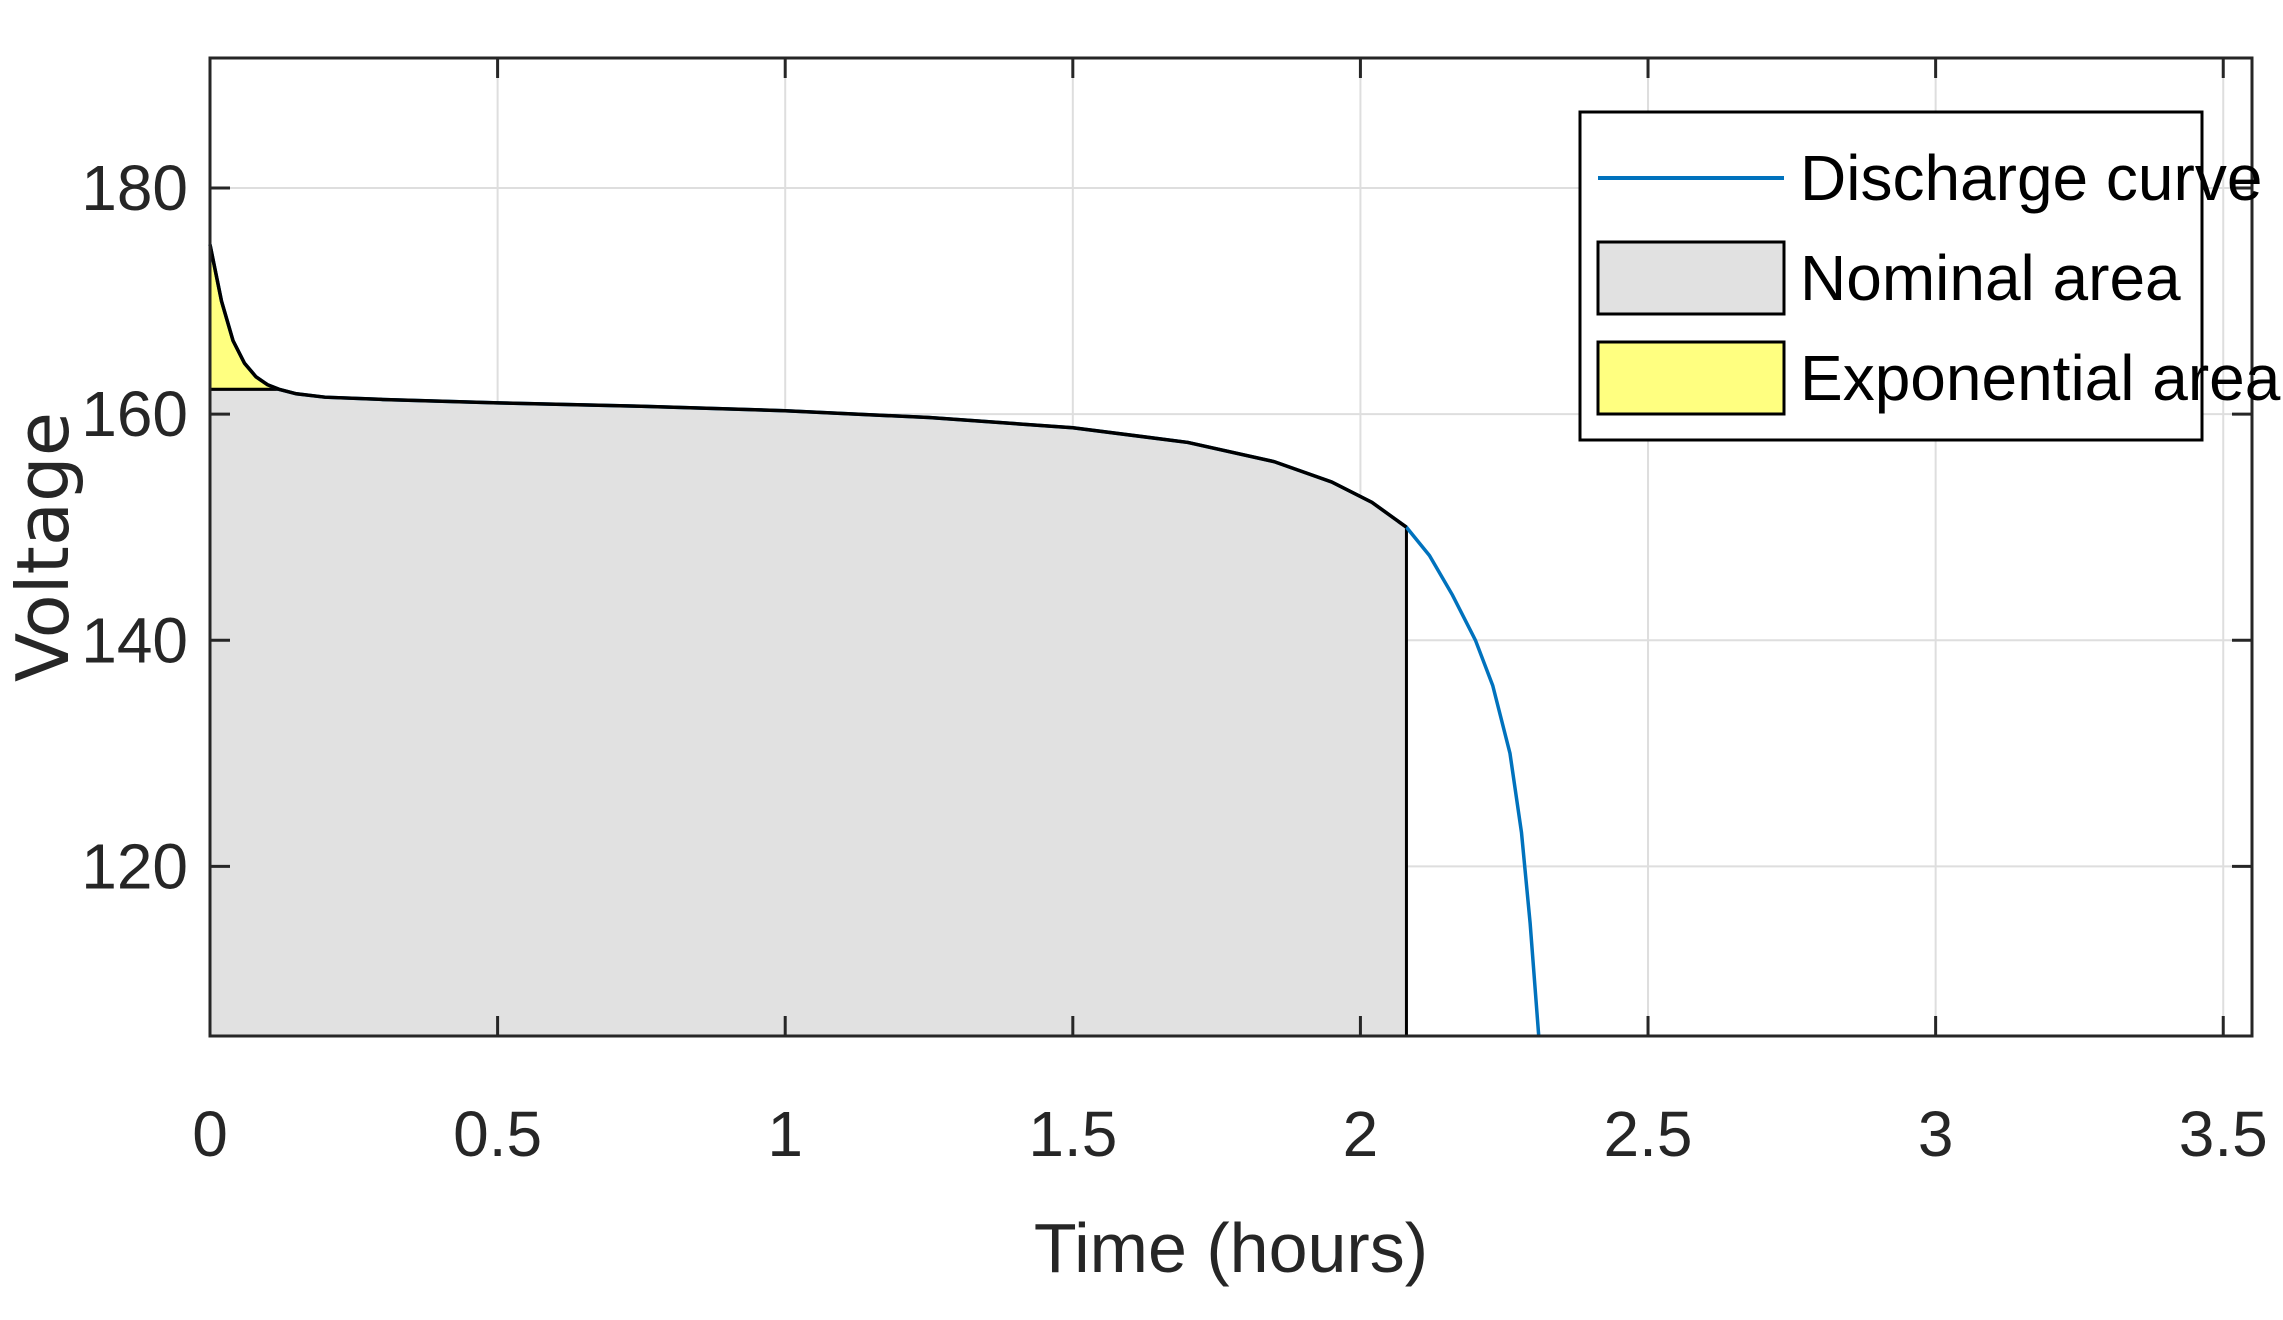 Image resolution: width=2283 pixels, height=1320 pixels. I want to click on nominal-curve-outline, so click(808, 386).